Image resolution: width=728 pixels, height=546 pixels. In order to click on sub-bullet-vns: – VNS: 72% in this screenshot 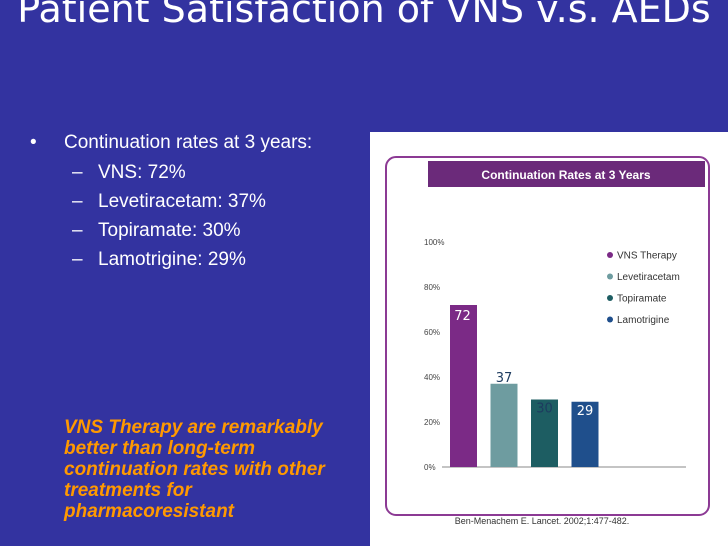, I will do `click(216, 172)`.